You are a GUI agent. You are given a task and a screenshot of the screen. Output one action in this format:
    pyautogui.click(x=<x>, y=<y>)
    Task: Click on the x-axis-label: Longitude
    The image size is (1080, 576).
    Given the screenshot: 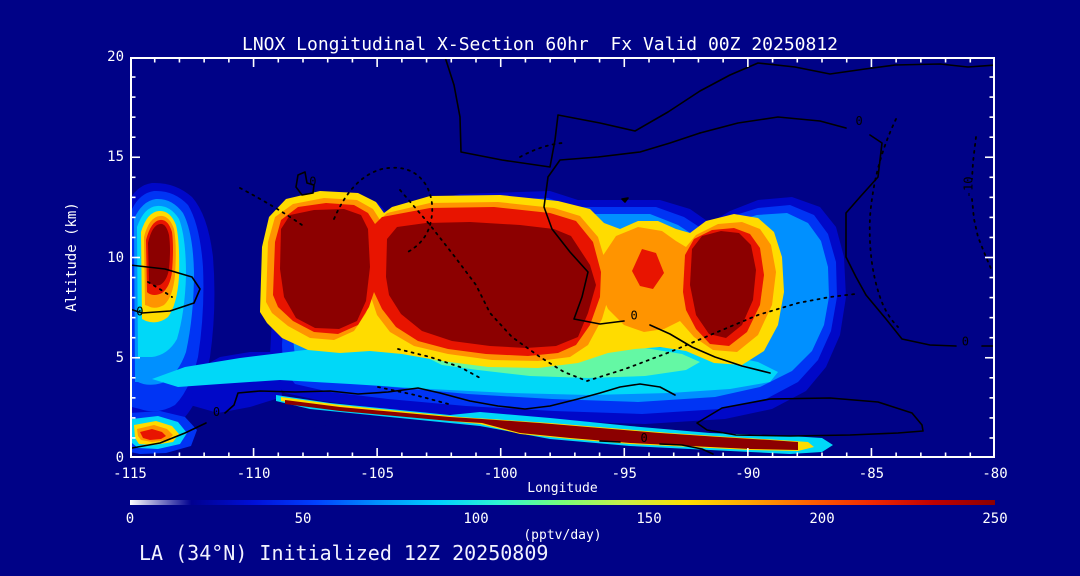 What is the action you would take?
    pyautogui.click(x=562, y=488)
    